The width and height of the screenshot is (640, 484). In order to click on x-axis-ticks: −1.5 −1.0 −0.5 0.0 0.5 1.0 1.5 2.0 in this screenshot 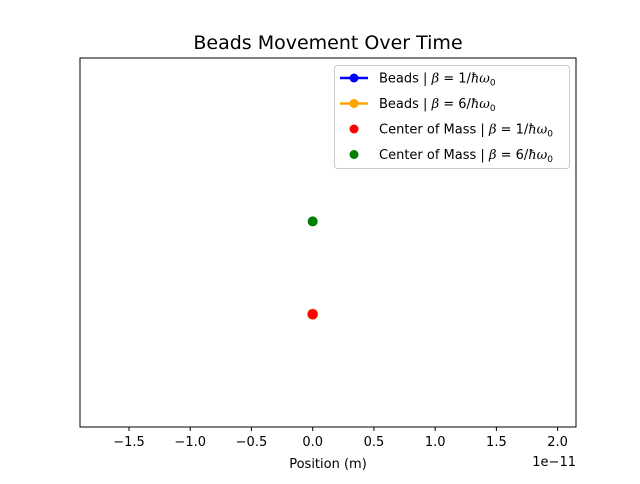, I will do `click(340, 438)`.